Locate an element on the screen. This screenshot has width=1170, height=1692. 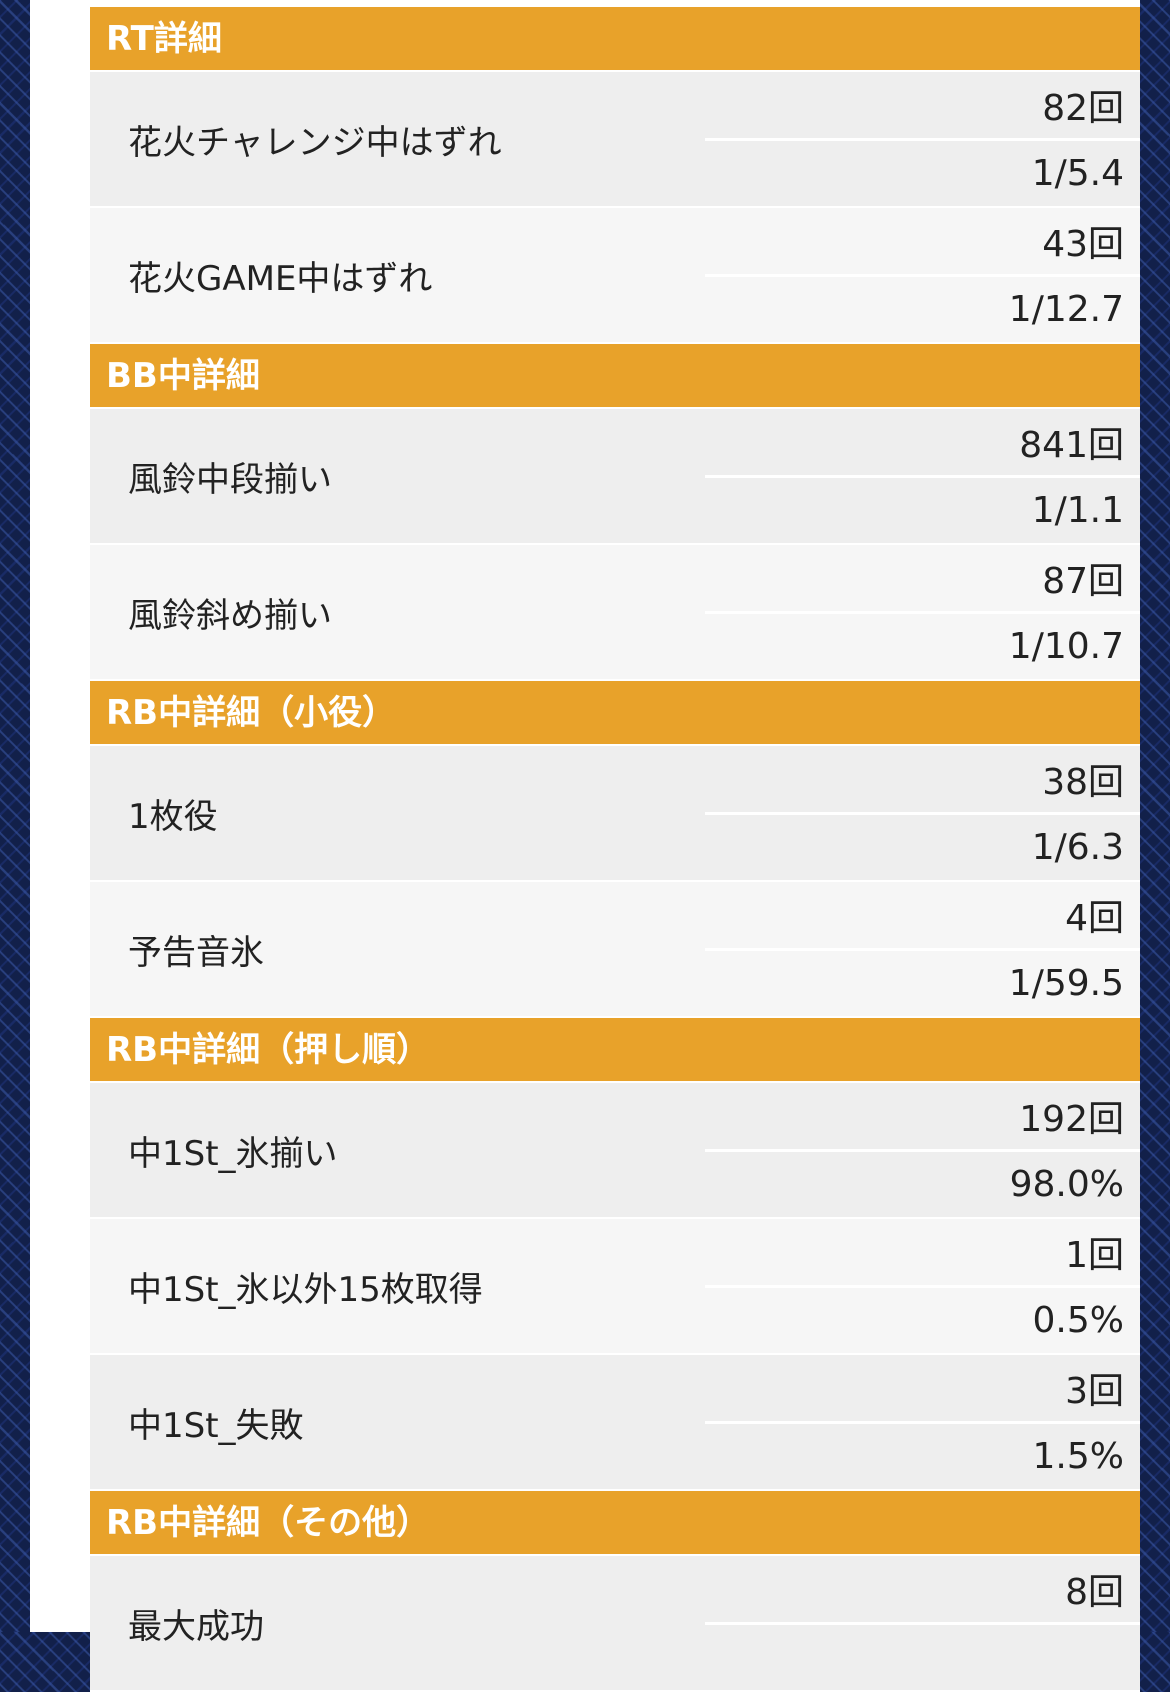
rate-value: 98.0% is located at coordinates (1066, 1184).